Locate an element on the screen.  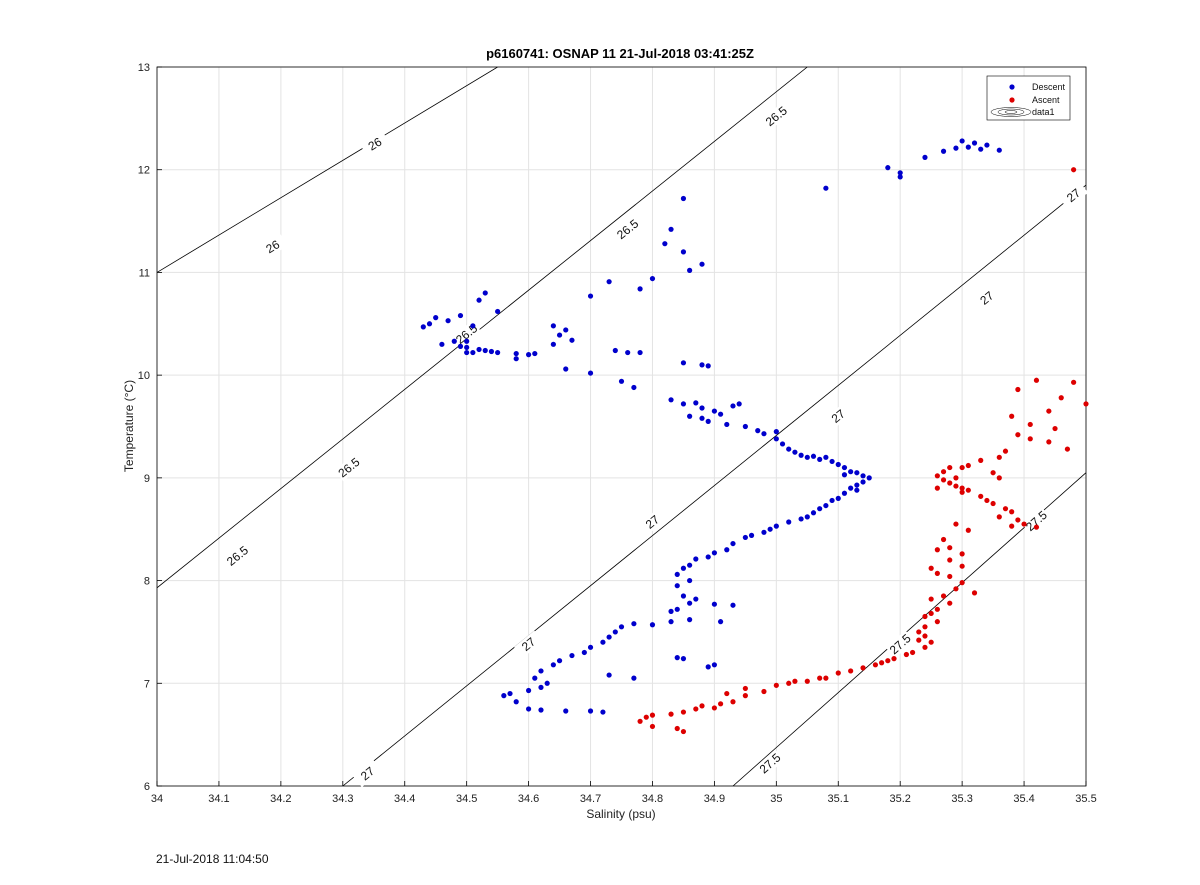
x-tick-label: 35 is located at coordinates (776, 799).